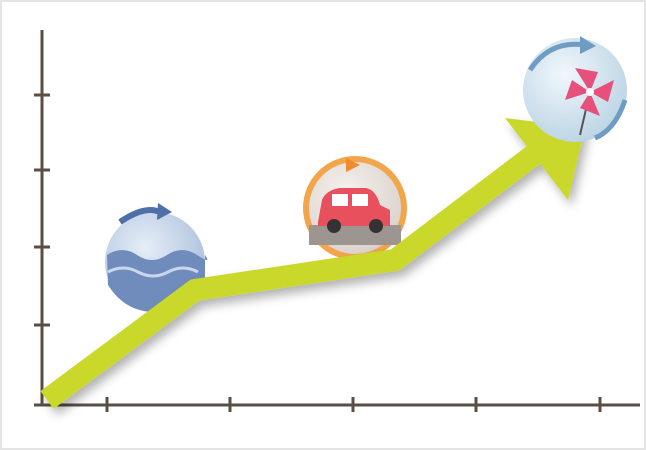 The image size is (646, 450). Describe the element at coordinates (156, 258) in the screenshot. I see `water-icon` at that location.